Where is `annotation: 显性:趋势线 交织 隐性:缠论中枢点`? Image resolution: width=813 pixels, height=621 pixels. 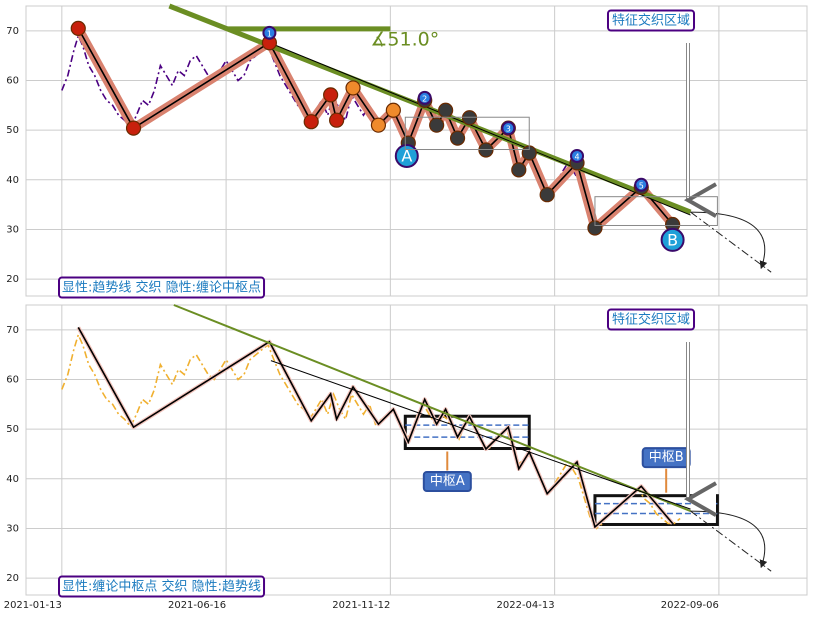 annotation: 显性:趋势线 交织 隐性:缠论中枢点 is located at coordinates (161, 288).